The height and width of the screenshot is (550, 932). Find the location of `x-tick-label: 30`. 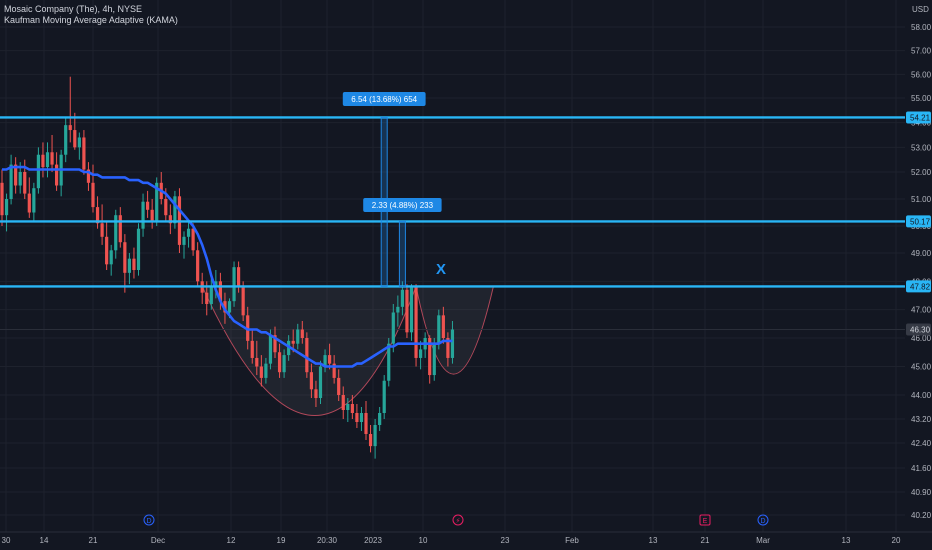

x-tick-label: 30 is located at coordinates (6, 540).